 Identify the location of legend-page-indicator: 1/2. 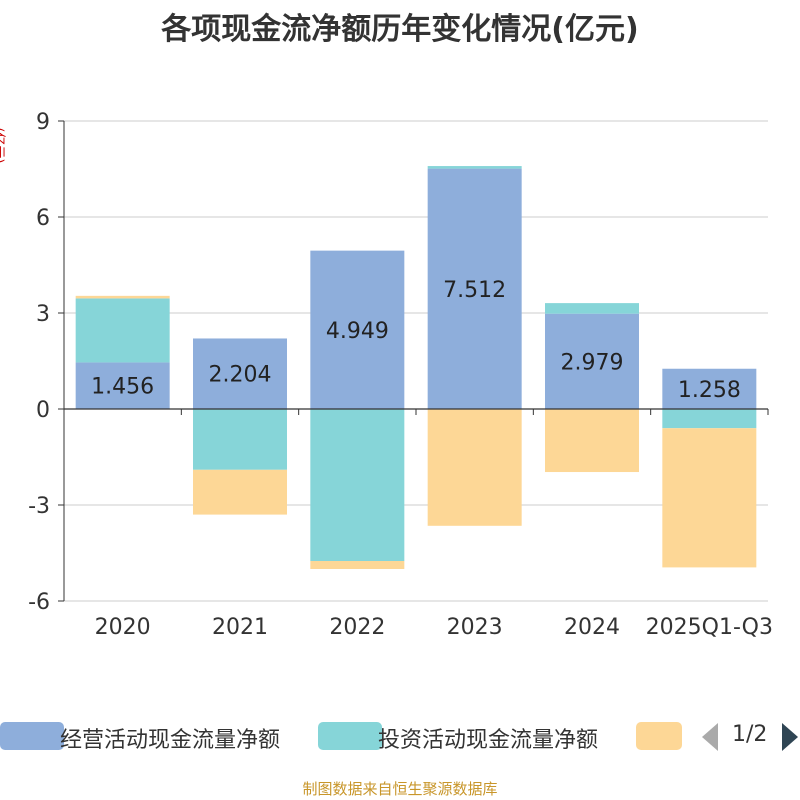
(750, 734).